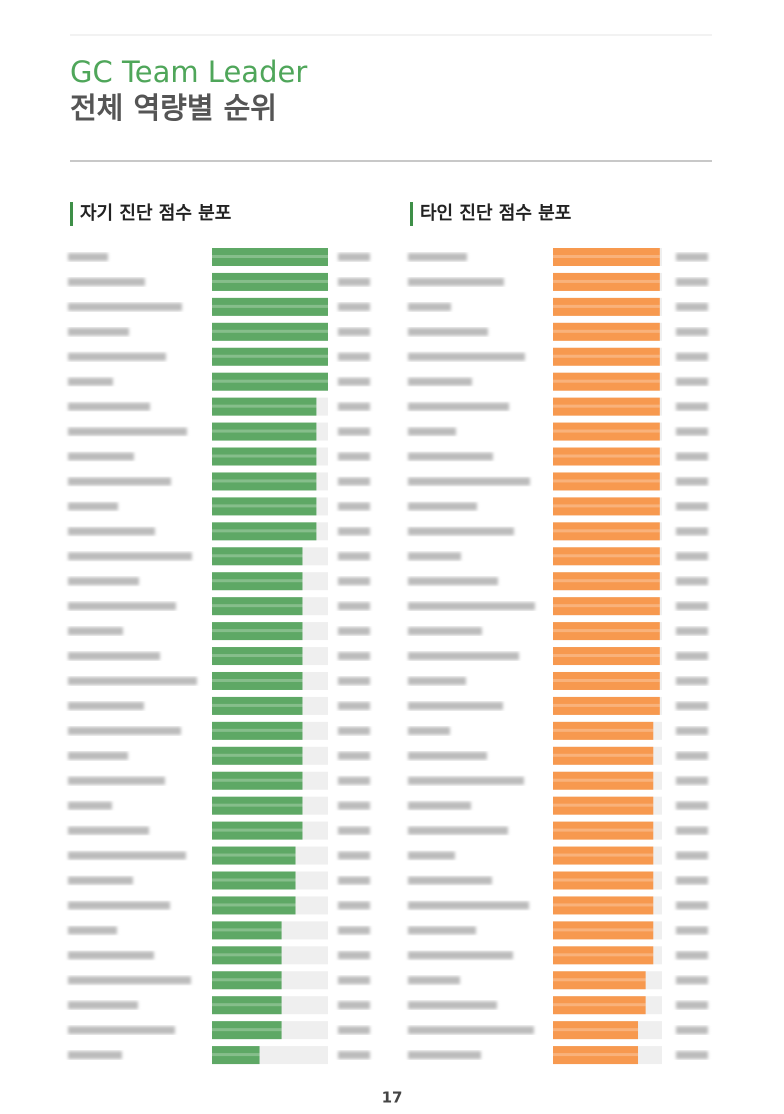 This screenshot has width=784, height=1114. Describe the element at coordinates (392, 1098) in the screenshot. I see `page-number: 17` at that location.